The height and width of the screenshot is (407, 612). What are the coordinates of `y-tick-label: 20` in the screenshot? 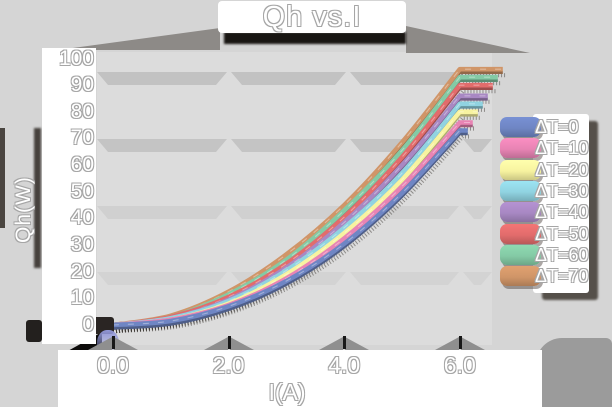 It's located at (82, 271).